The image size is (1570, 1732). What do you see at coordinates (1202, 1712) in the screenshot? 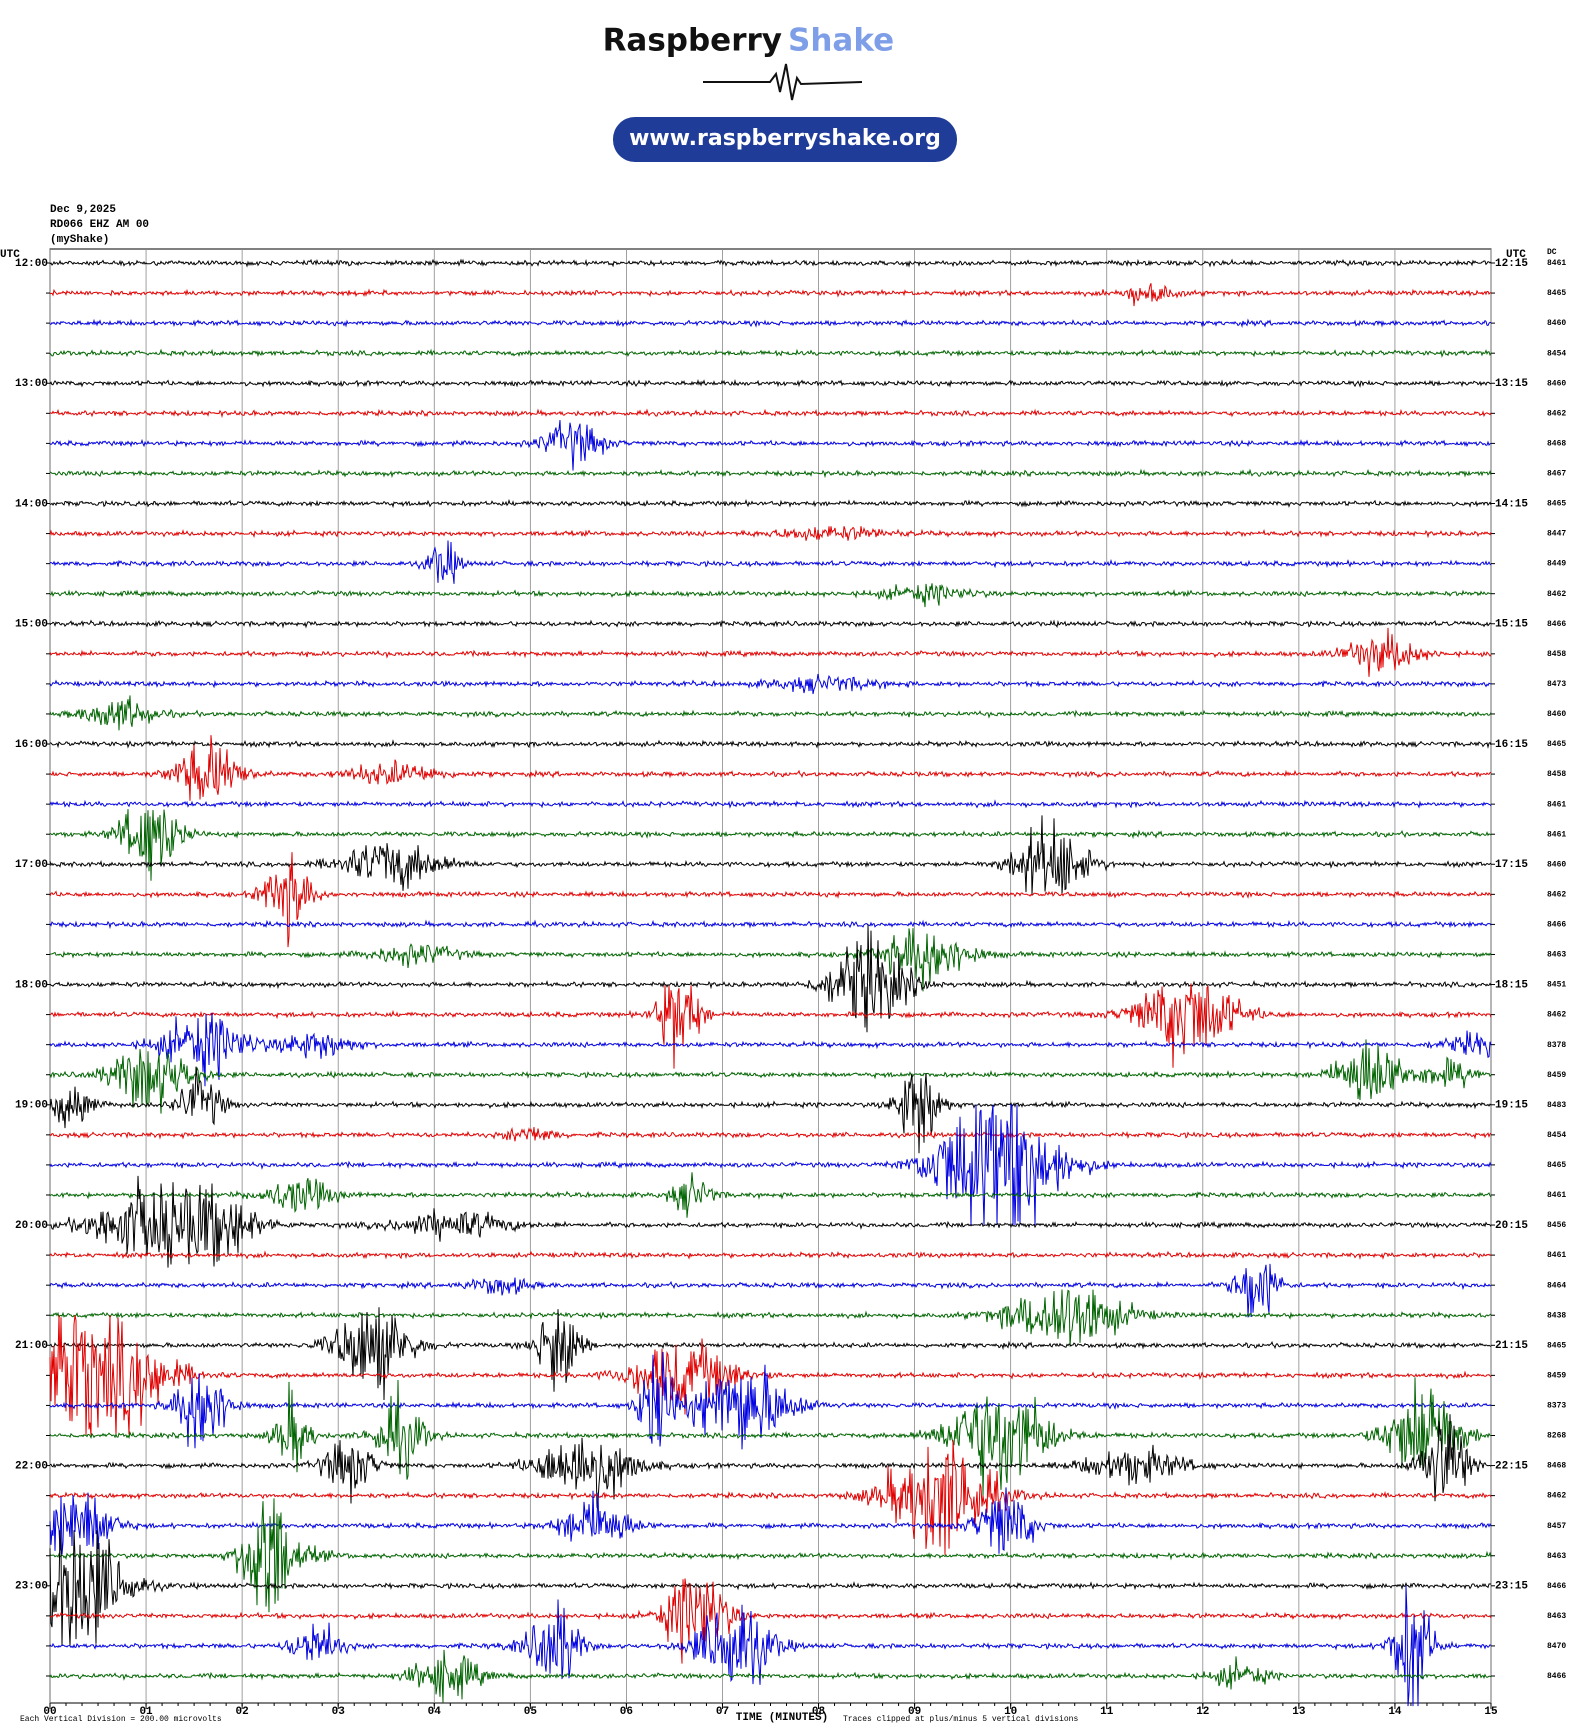
I see `x-tick-label: 12` at bounding box center [1202, 1712].